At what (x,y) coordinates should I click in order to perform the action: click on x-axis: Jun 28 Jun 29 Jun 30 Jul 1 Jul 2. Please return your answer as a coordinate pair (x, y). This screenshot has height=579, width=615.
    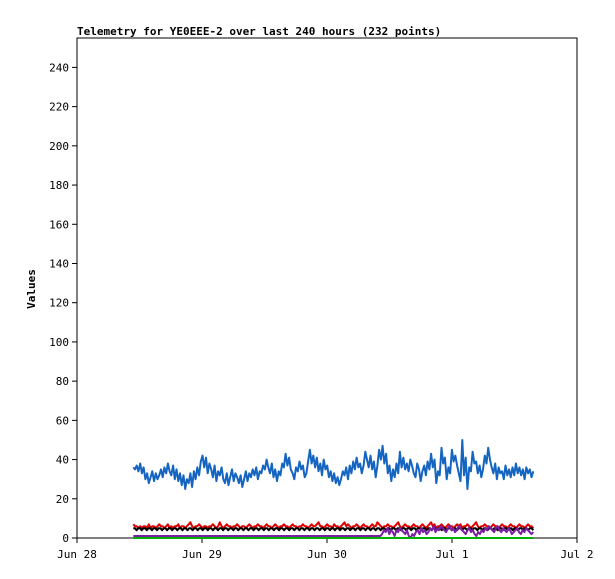
    Looking at the image, I should click on (325, 549).